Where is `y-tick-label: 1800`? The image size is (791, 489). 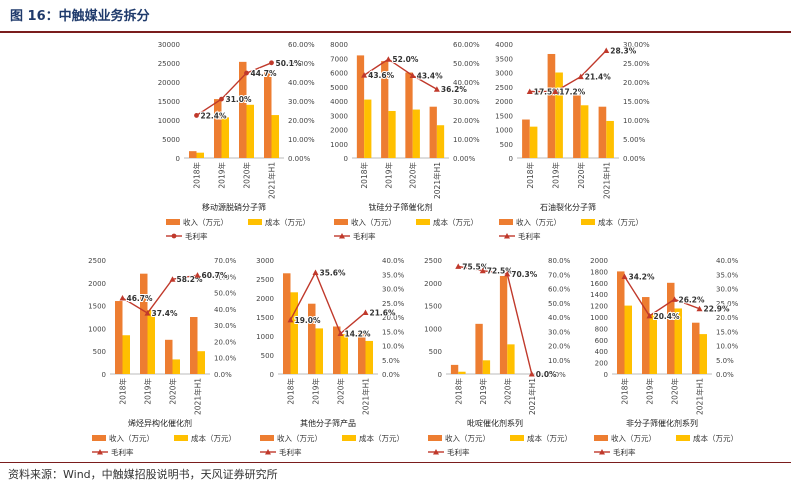 y-tick-label: 1800 is located at coordinates (599, 272).